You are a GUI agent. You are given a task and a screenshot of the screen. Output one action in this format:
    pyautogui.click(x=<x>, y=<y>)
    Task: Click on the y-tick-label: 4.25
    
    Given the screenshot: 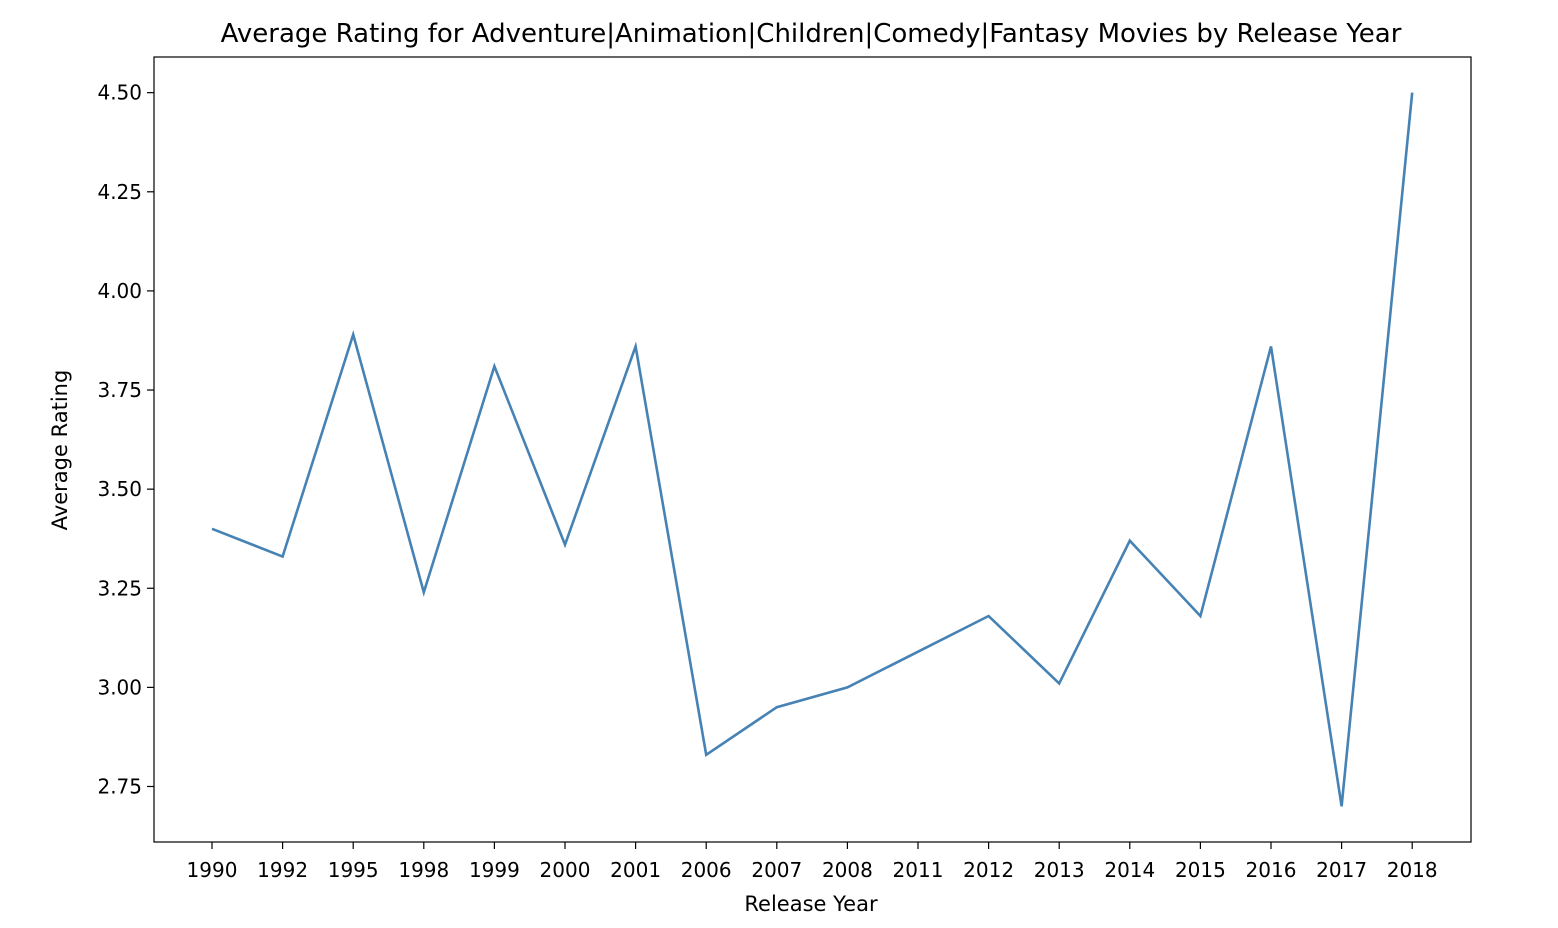 What is the action you would take?
    pyautogui.click(x=119, y=192)
    